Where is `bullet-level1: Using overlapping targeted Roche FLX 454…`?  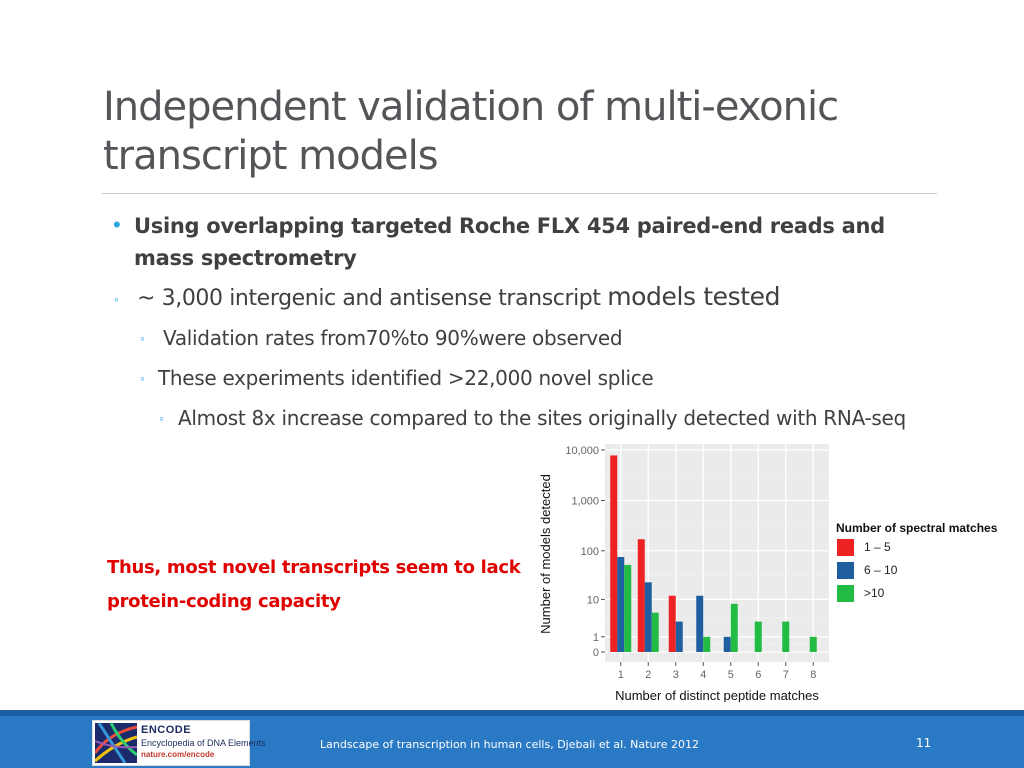 bullet-level1: Using overlapping targeted Roche FLX 454… is located at coordinates (509, 242).